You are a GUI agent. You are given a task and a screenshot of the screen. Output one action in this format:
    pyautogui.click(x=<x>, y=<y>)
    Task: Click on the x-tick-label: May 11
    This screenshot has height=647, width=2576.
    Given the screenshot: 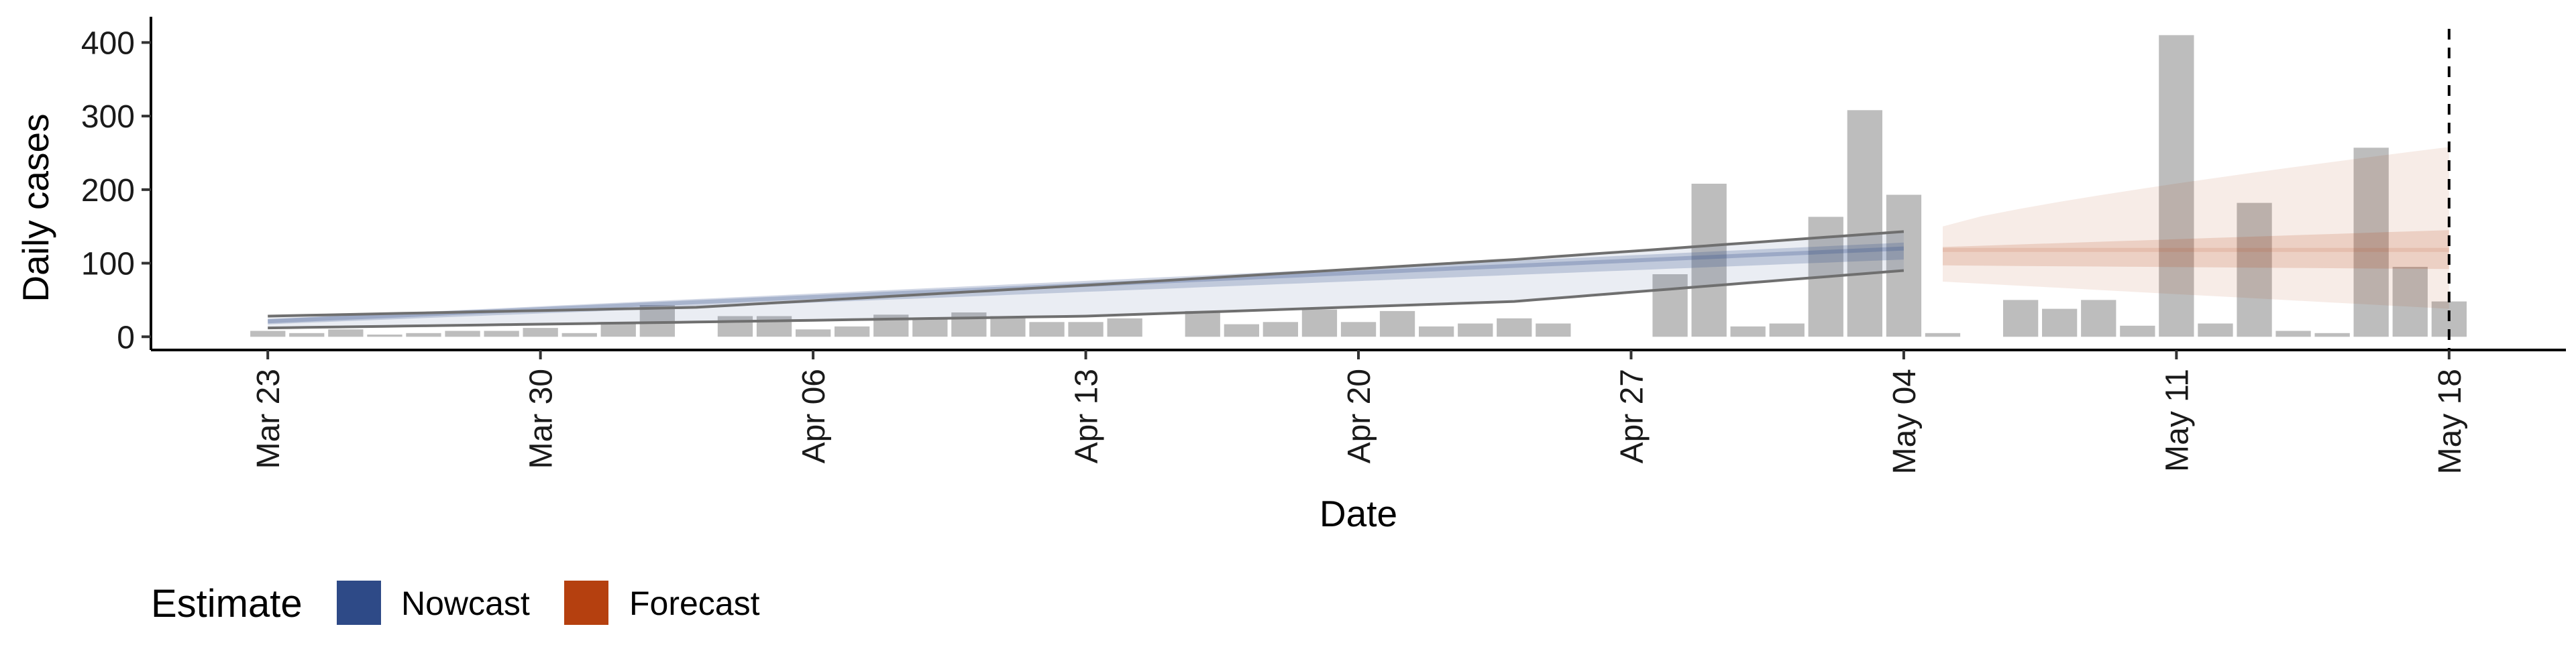 What is the action you would take?
    pyautogui.click(x=2177, y=421)
    